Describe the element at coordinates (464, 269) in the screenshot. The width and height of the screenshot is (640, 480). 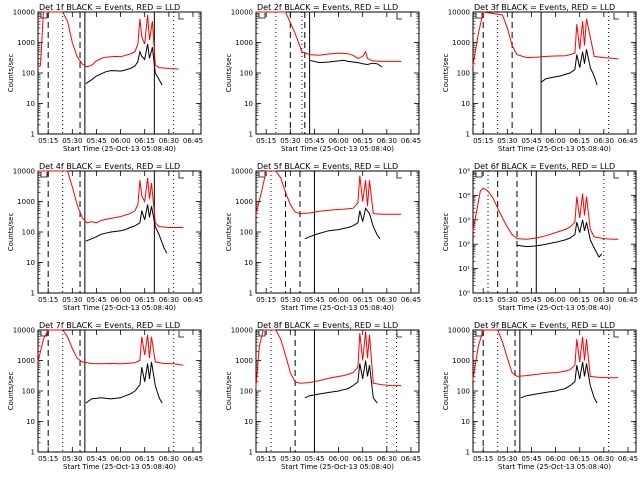
I see `y-tick-label: 10¹` at that location.